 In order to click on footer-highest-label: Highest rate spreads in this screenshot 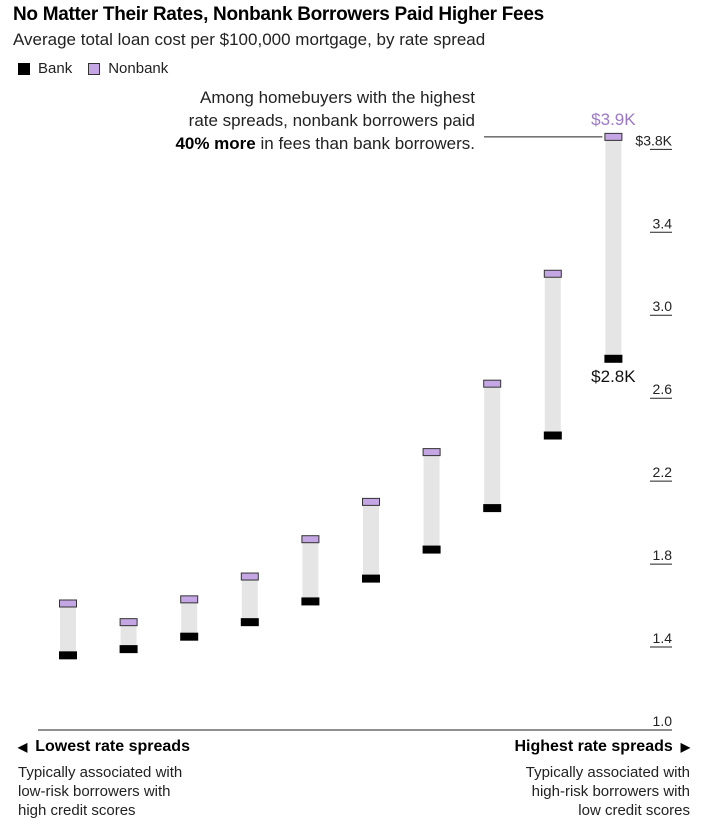, I will do `click(593, 746)`.